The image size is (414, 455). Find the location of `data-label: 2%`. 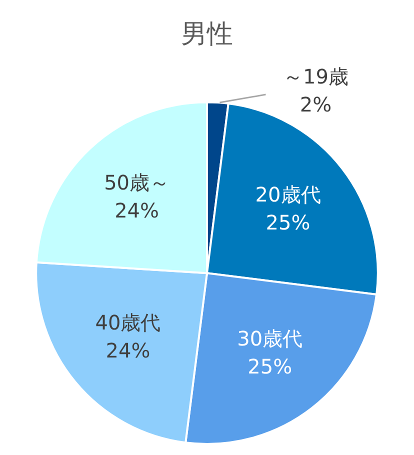

data-label: 2% is located at coordinates (316, 104).